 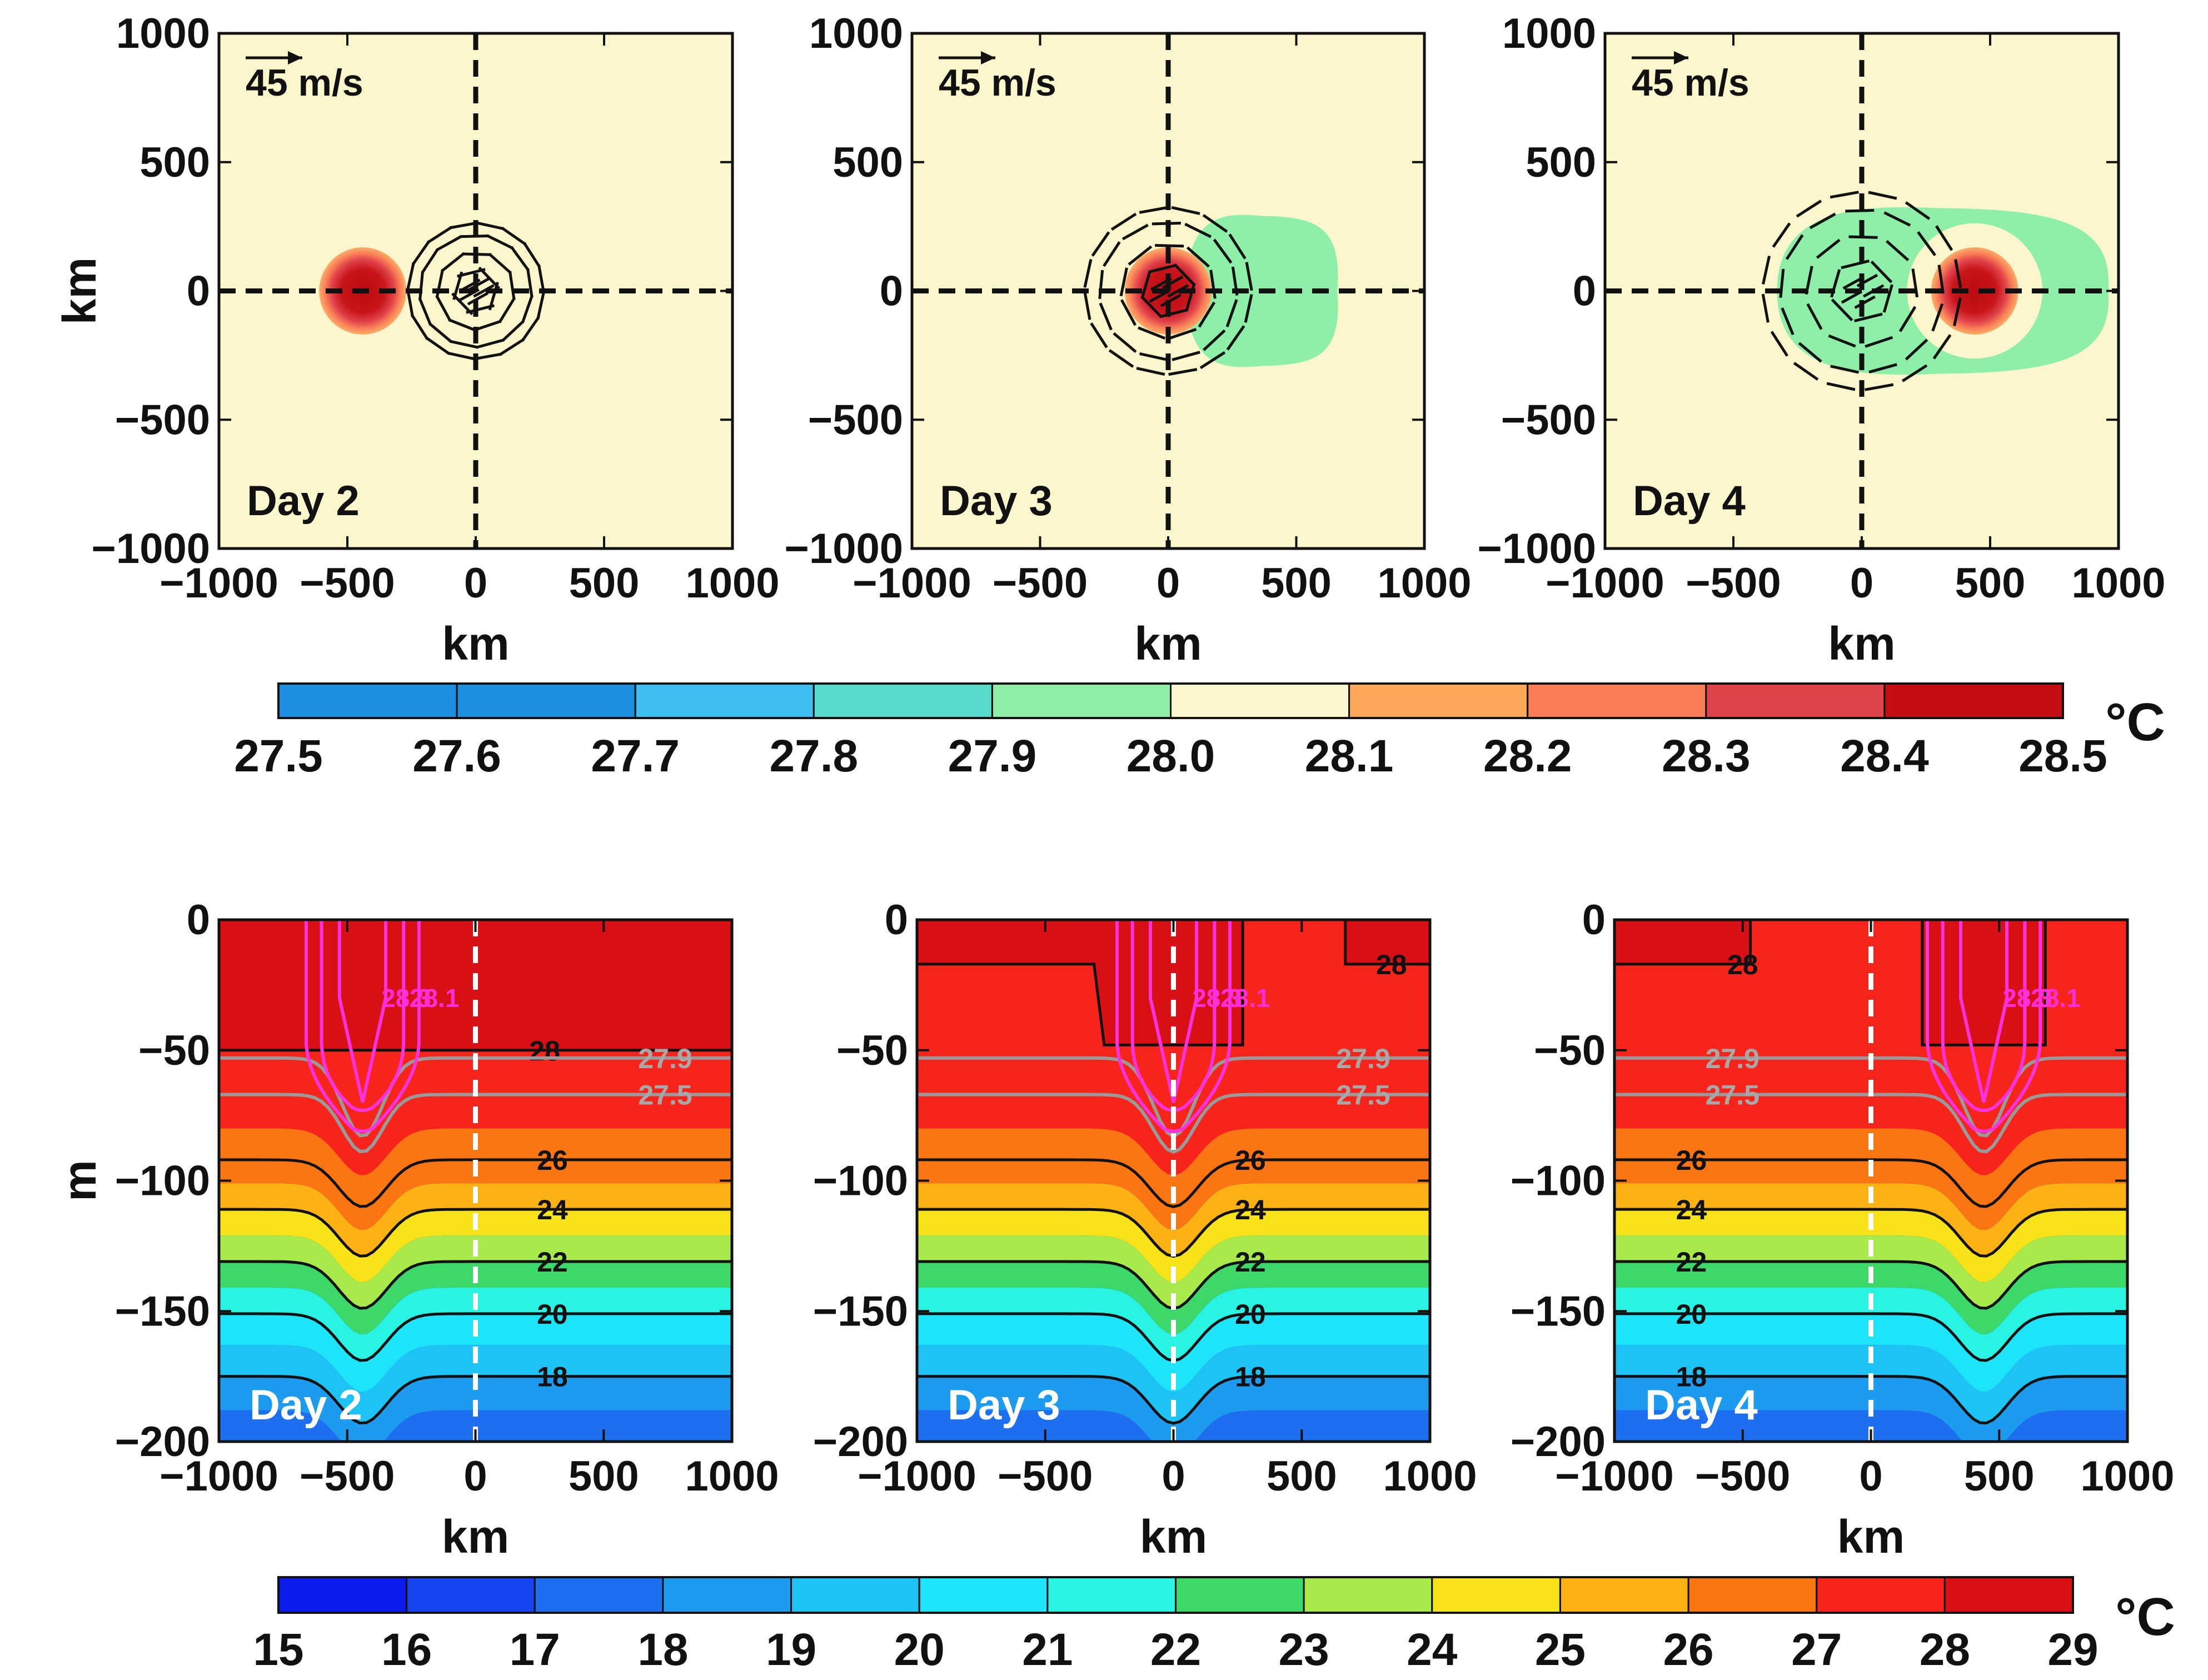 What do you see at coordinates (456, 756) in the screenshot?
I see `colorbar-tick-label: 27.6` at bounding box center [456, 756].